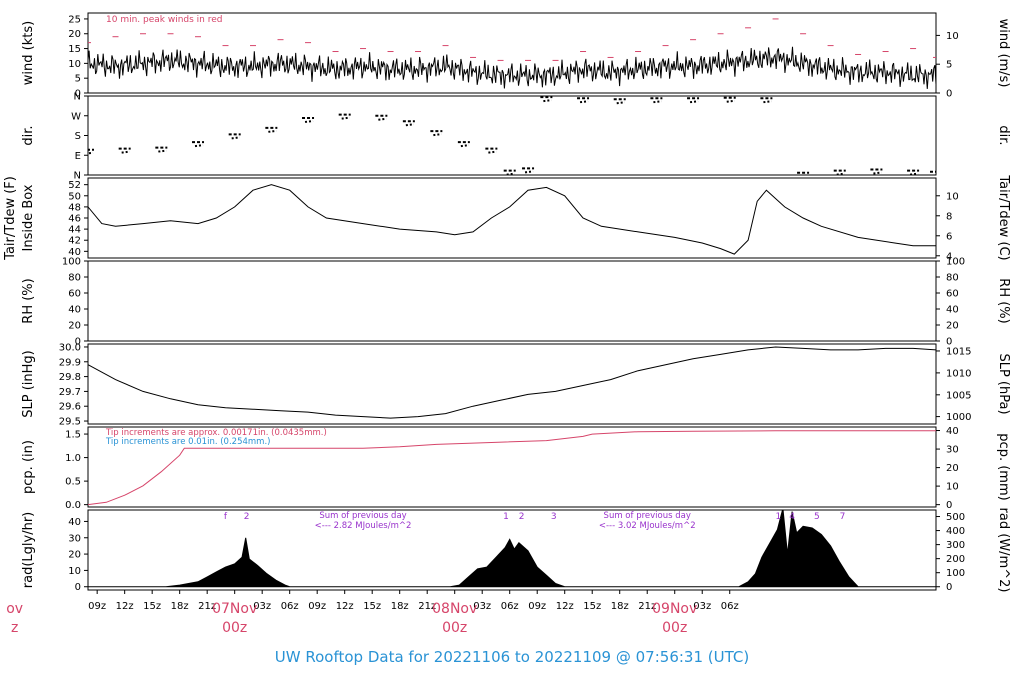  Describe the element at coordinates (949, 216) in the screenshot. I see `temp-ytick-right-label: 8` at that location.